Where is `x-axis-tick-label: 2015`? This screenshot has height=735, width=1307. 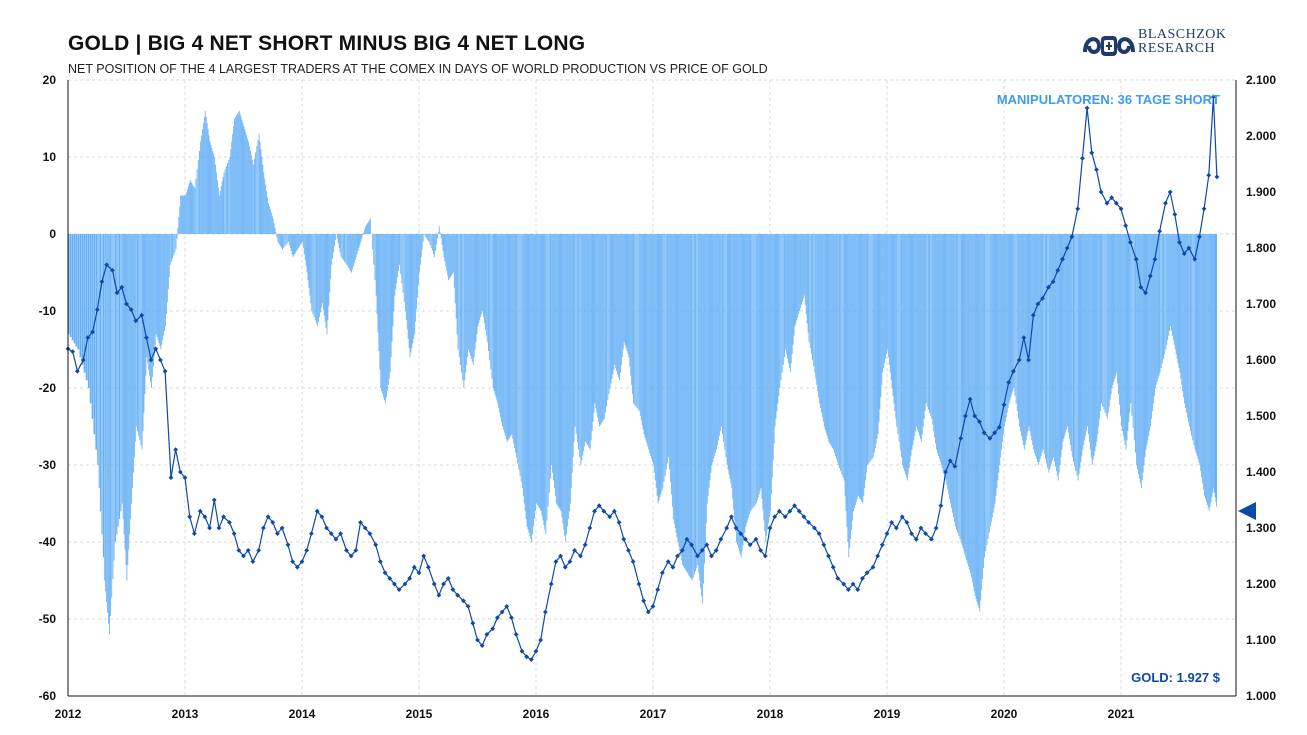 x-axis-tick-label: 2015 is located at coordinates (419, 714).